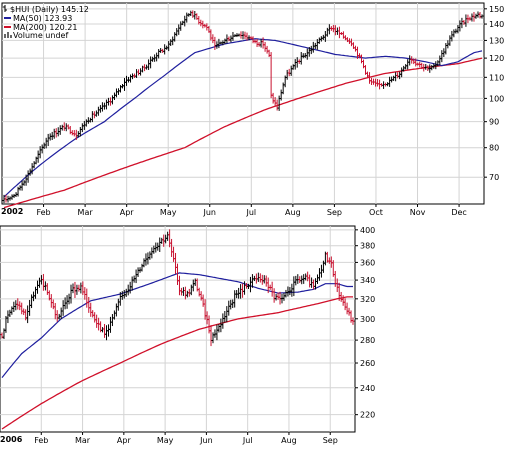 The height and width of the screenshot is (450, 510). I want to click on bottom-y-axis-ticks: 220 240 260 280 300 320 340 360 380 400, so click(365, 323).